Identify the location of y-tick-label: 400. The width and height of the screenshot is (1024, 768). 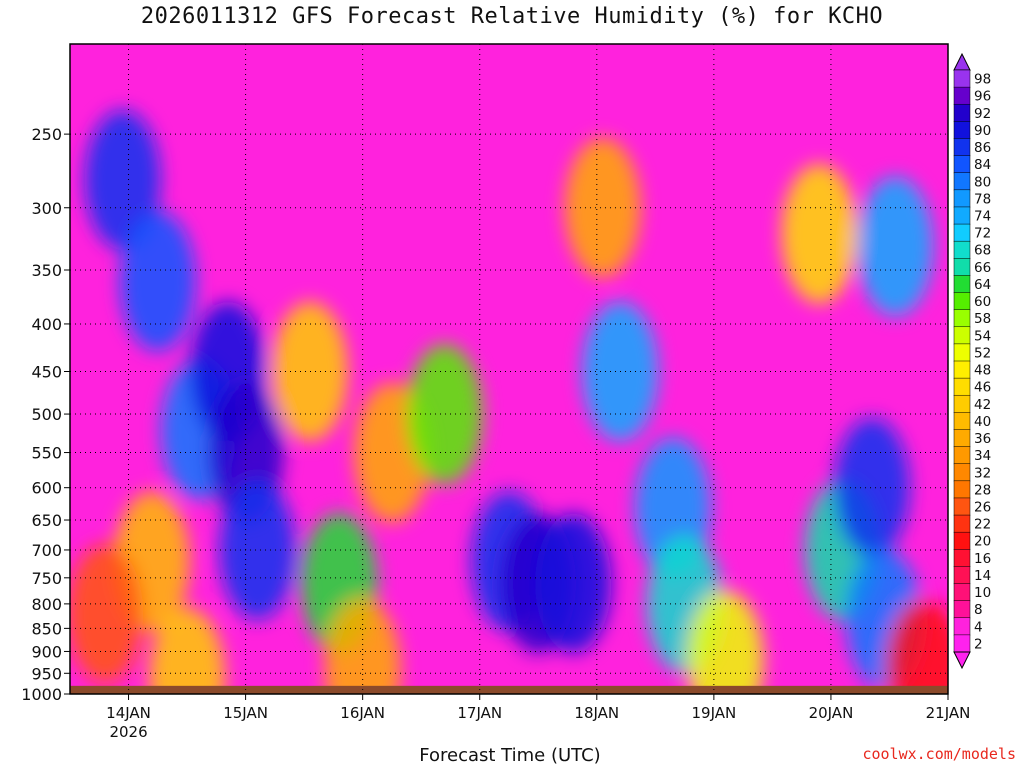
(46, 324).